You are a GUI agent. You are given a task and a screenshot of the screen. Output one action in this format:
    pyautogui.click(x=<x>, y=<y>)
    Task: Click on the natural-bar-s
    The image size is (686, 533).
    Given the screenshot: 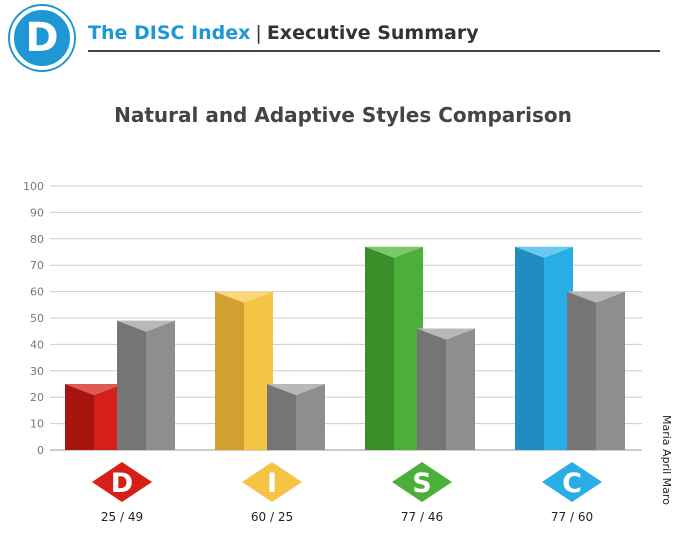 What is the action you would take?
    pyautogui.click(x=394, y=348)
    